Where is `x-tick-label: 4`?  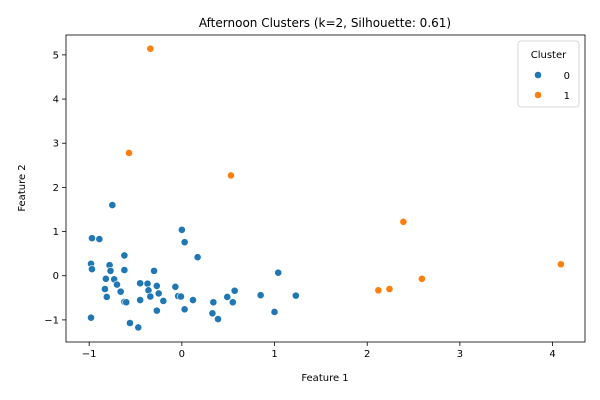 x-tick-label: 4 is located at coordinates (552, 354).